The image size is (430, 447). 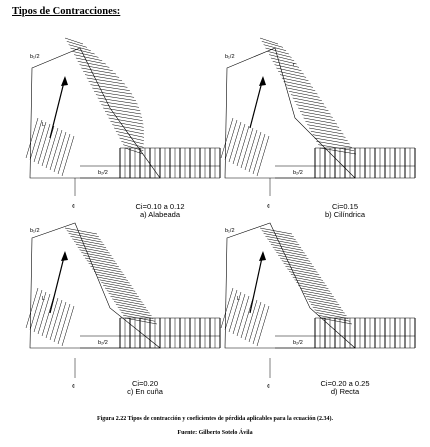 What do you see at coordinates (345, 392) in the screenshot?
I see `coef-d-name: d) Recta` at bounding box center [345, 392].